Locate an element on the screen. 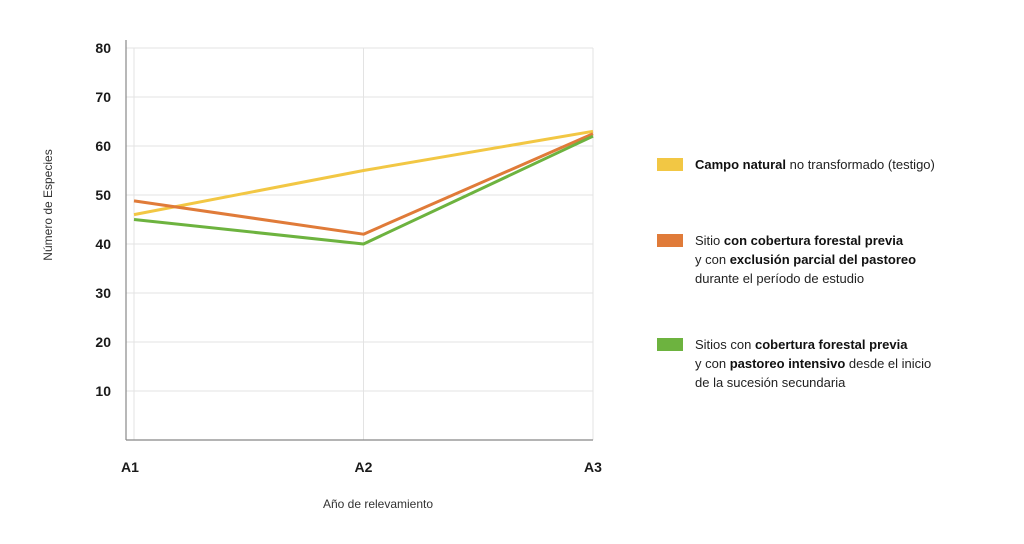 The width and height of the screenshot is (1024, 544). legend-plain-text: desde el inicio is located at coordinates (888, 363).